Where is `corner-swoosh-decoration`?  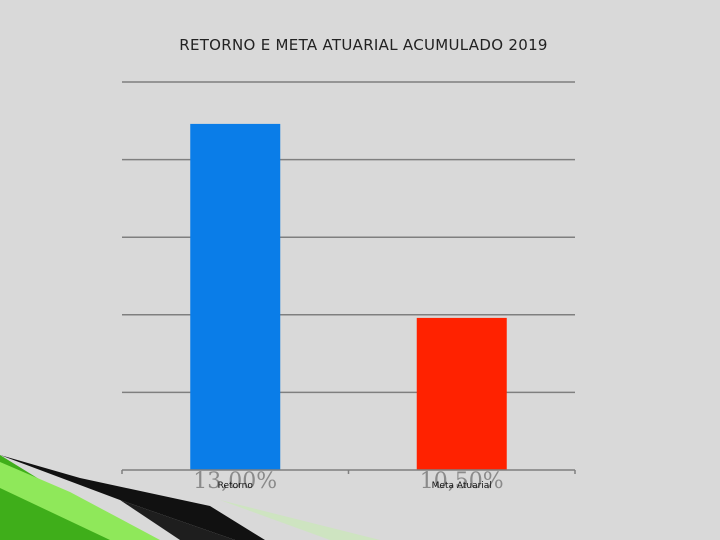
corner-swoosh-decoration is located at coordinates (190, 497).